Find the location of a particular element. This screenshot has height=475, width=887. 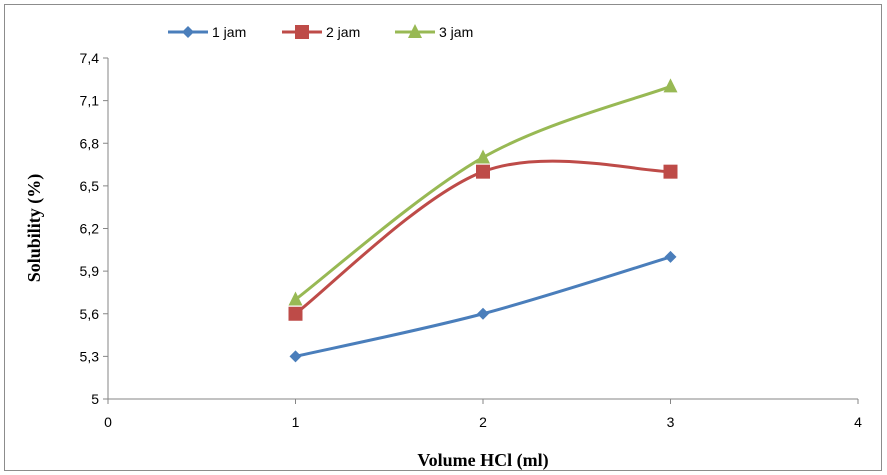

legend: 1 jam 2 jam 3 jam is located at coordinates (320, 32).